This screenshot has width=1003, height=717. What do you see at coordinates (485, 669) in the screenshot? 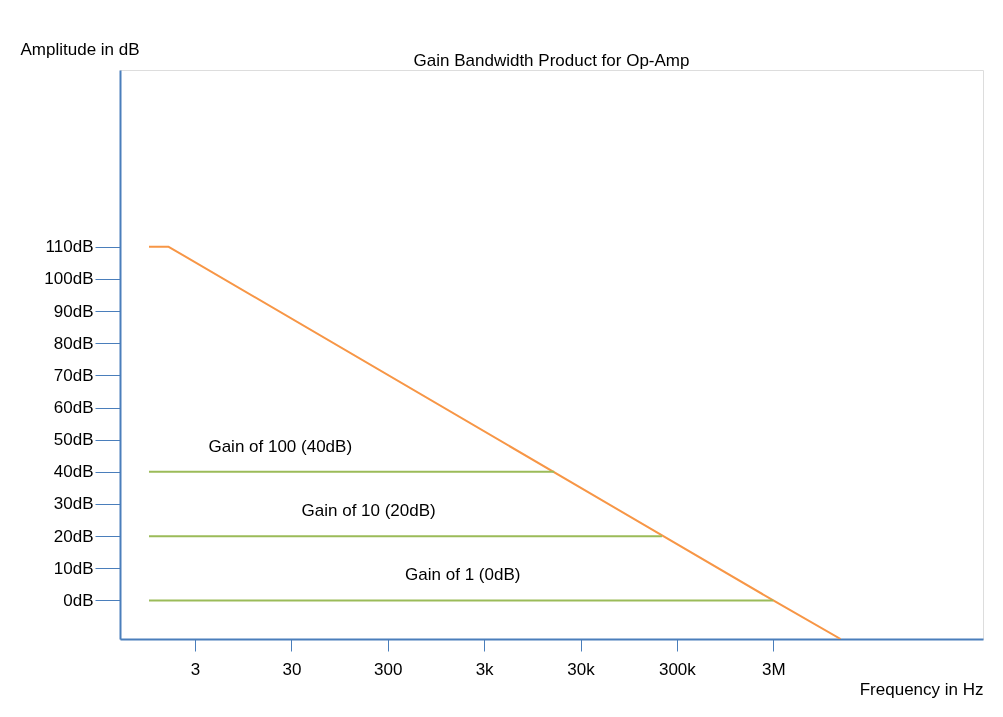
I see `x-tick-label: 3k` at bounding box center [485, 669].